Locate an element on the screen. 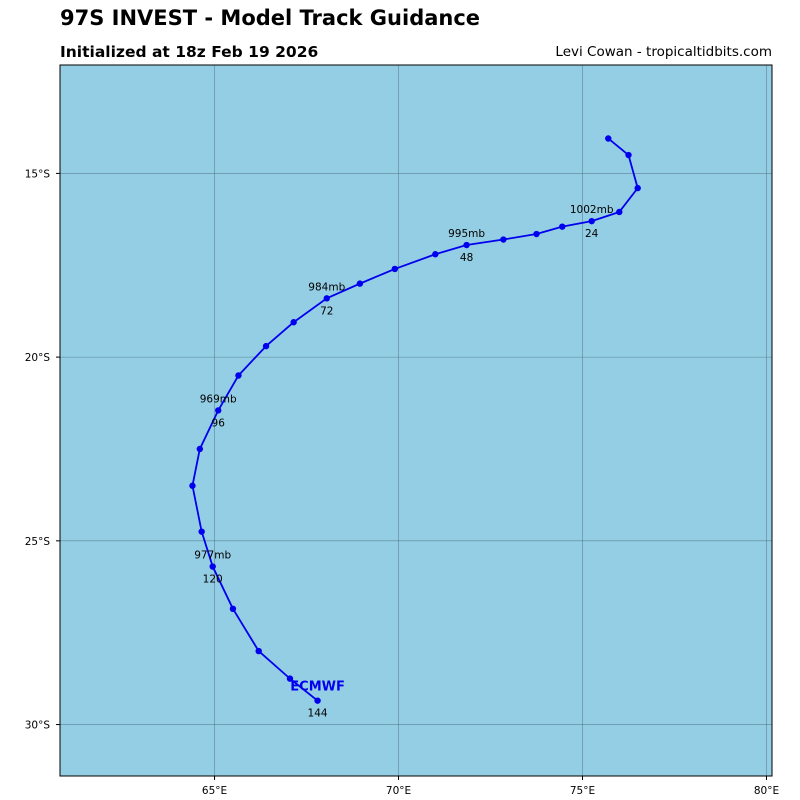  pressure-label: 969mb is located at coordinates (218, 399).